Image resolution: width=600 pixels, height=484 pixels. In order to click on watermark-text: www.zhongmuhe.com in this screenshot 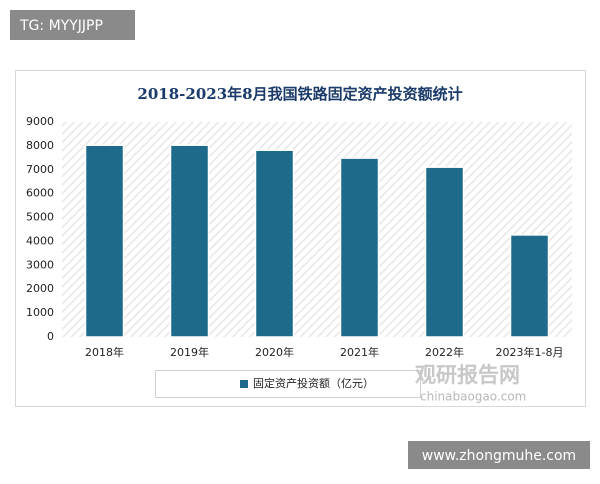, I will do `click(499, 456)`.